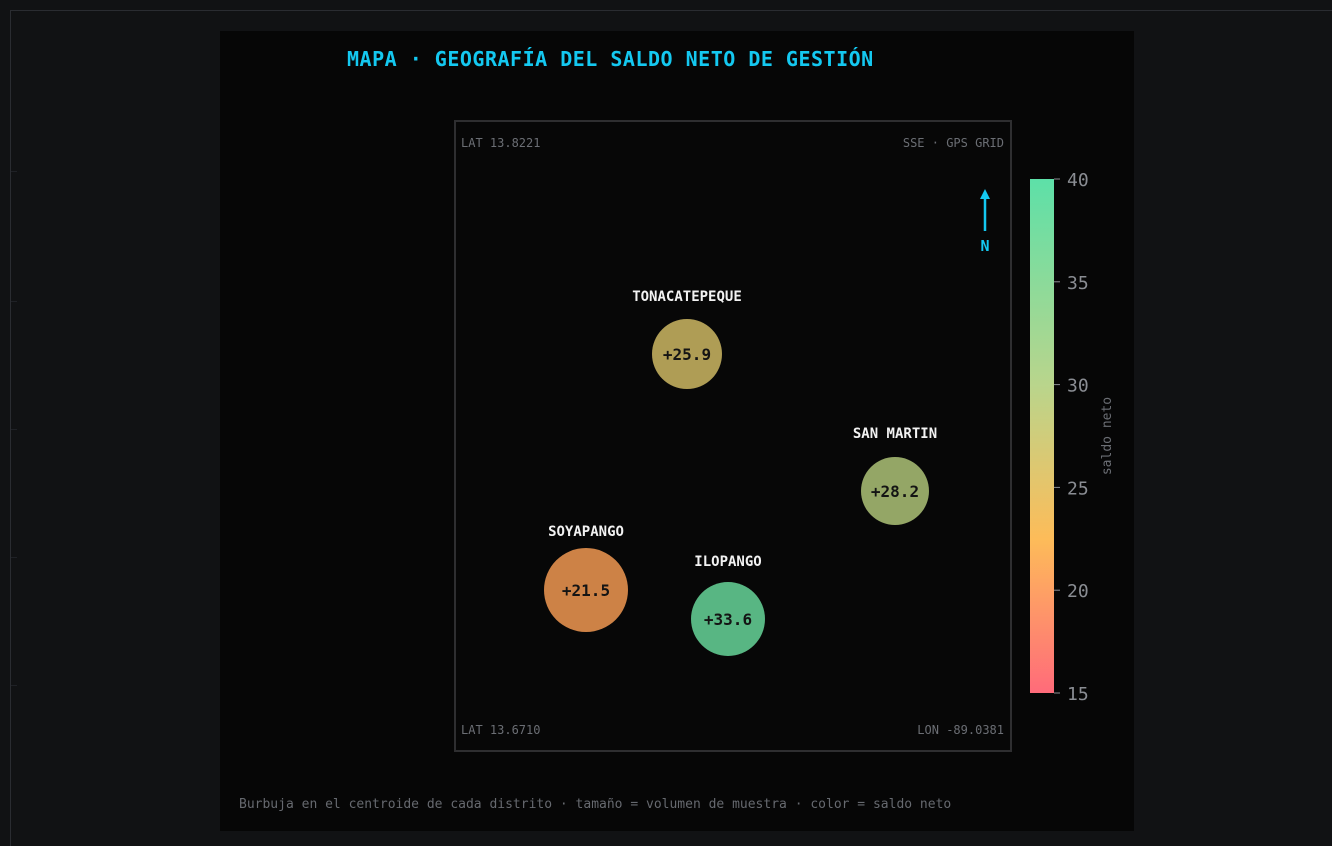  What do you see at coordinates (984, 246) in the screenshot?
I see `north-label: N` at bounding box center [984, 246].